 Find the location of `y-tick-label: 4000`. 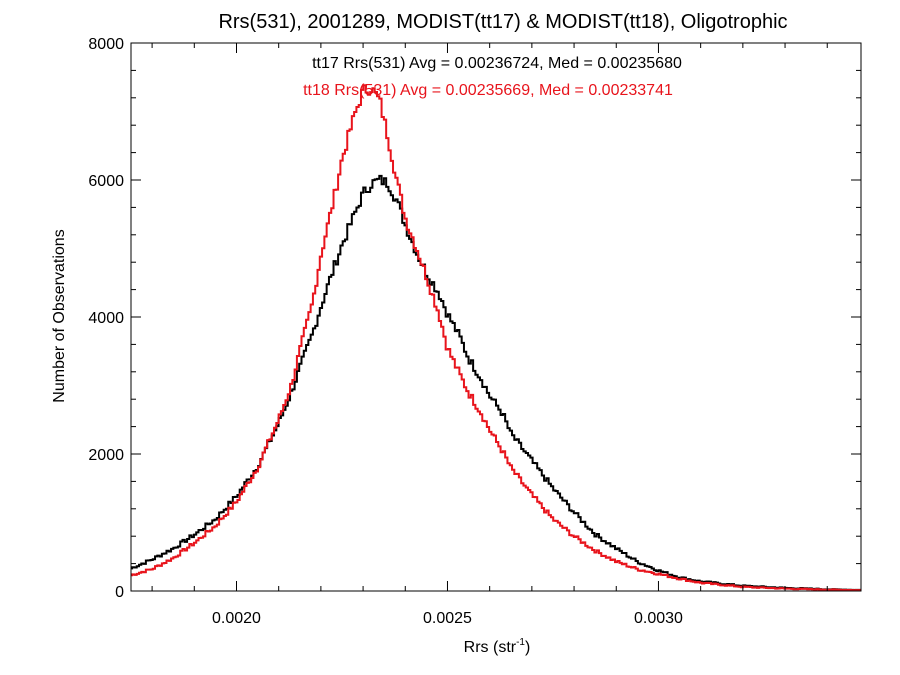

y-tick-label: 4000 is located at coordinates (106, 318).